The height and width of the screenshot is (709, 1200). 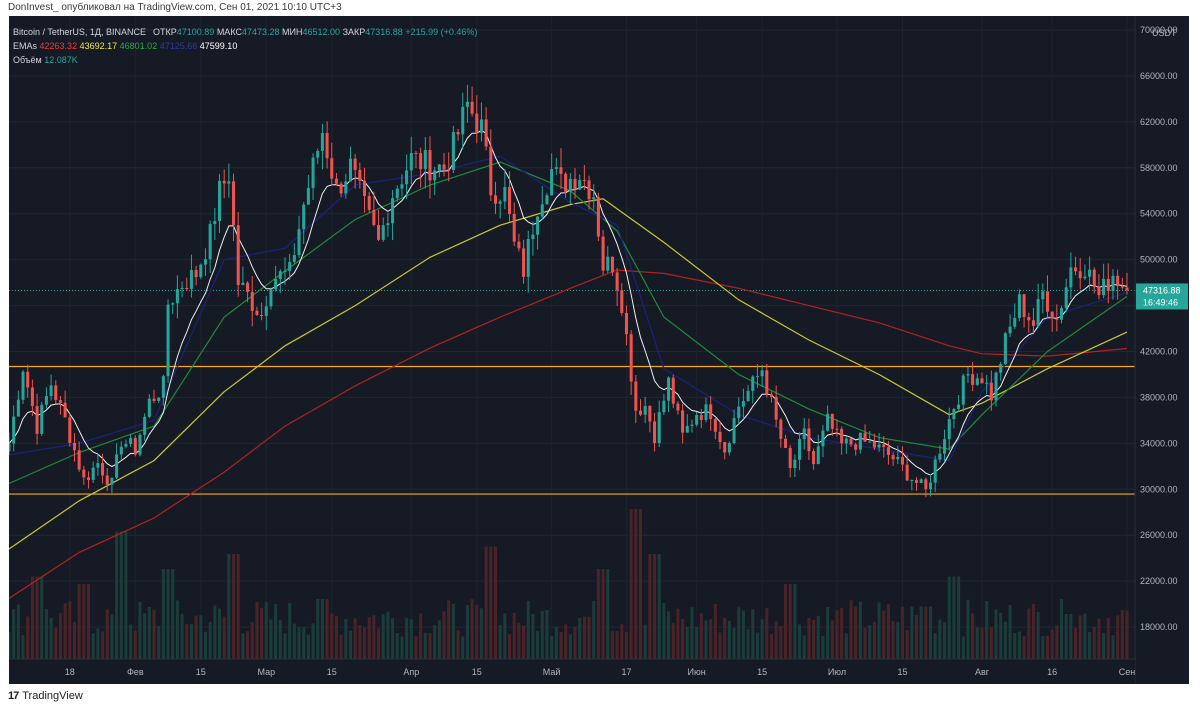 What do you see at coordinates (1159, 397) in the screenshot?
I see `price-tick-label: 38000.00` at bounding box center [1159, 397].